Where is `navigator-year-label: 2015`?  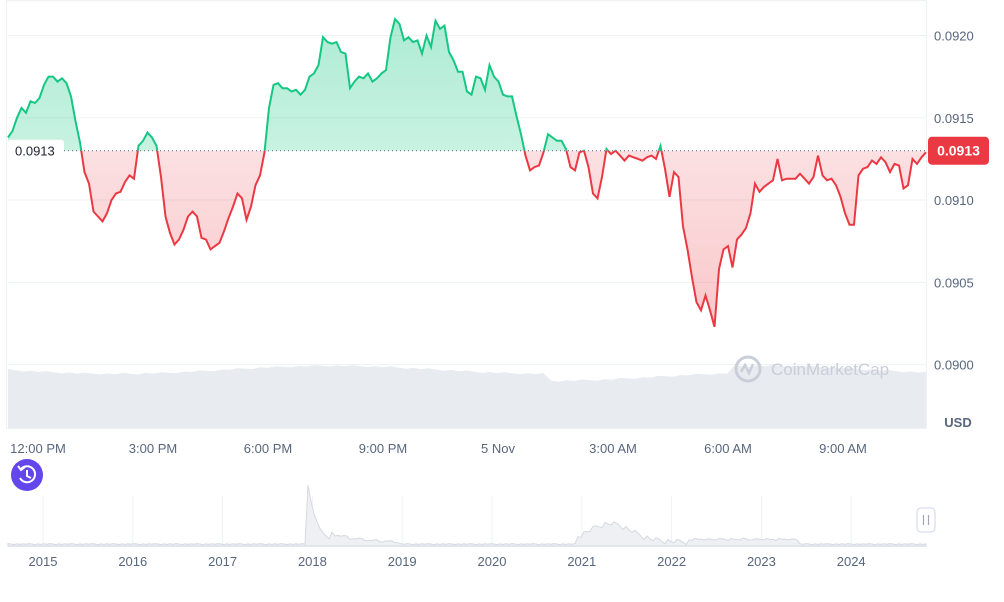 navigator-year-label: 2015 is located at coordinates (43, 561).